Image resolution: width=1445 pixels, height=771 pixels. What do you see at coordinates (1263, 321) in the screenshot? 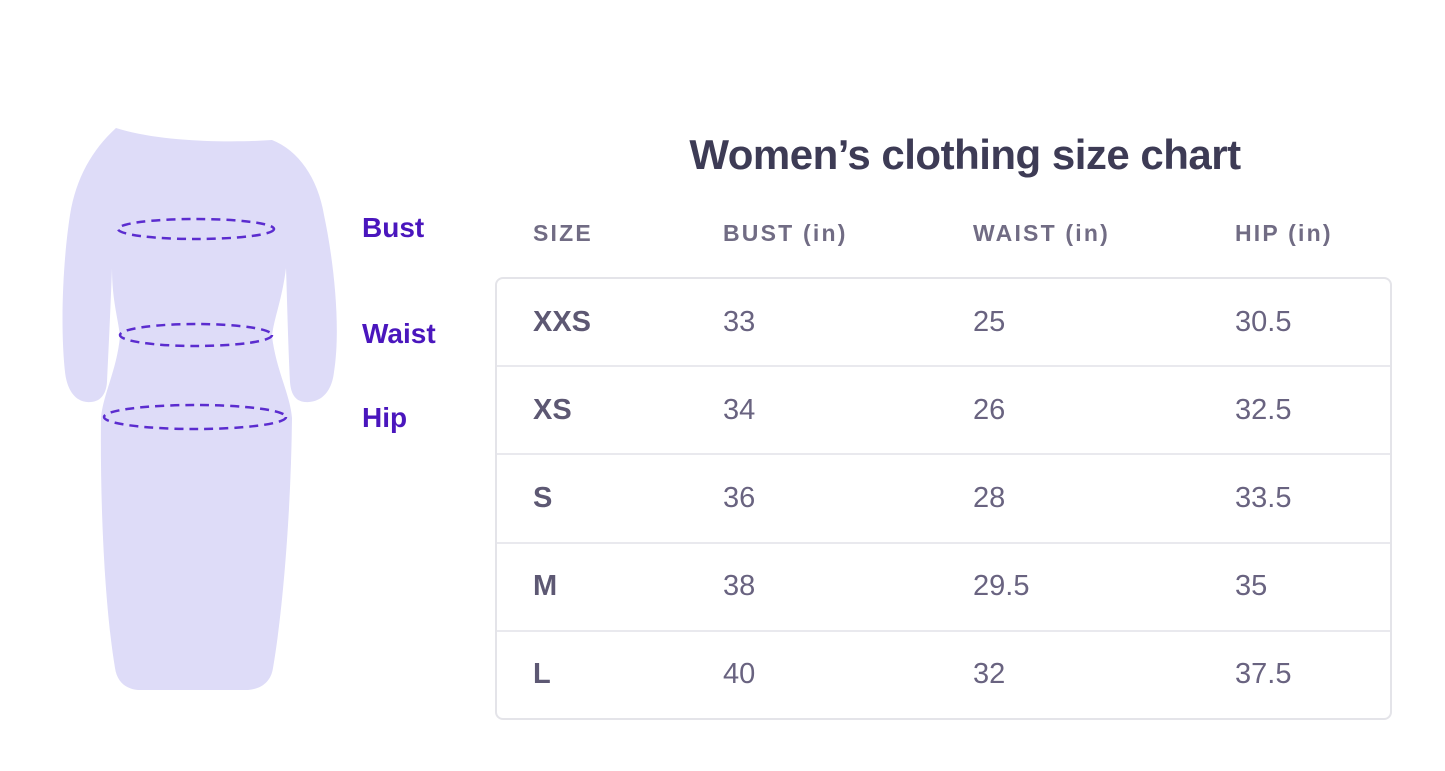
I see `hip-cell: 30.5` at bounding box center [1263, 321].